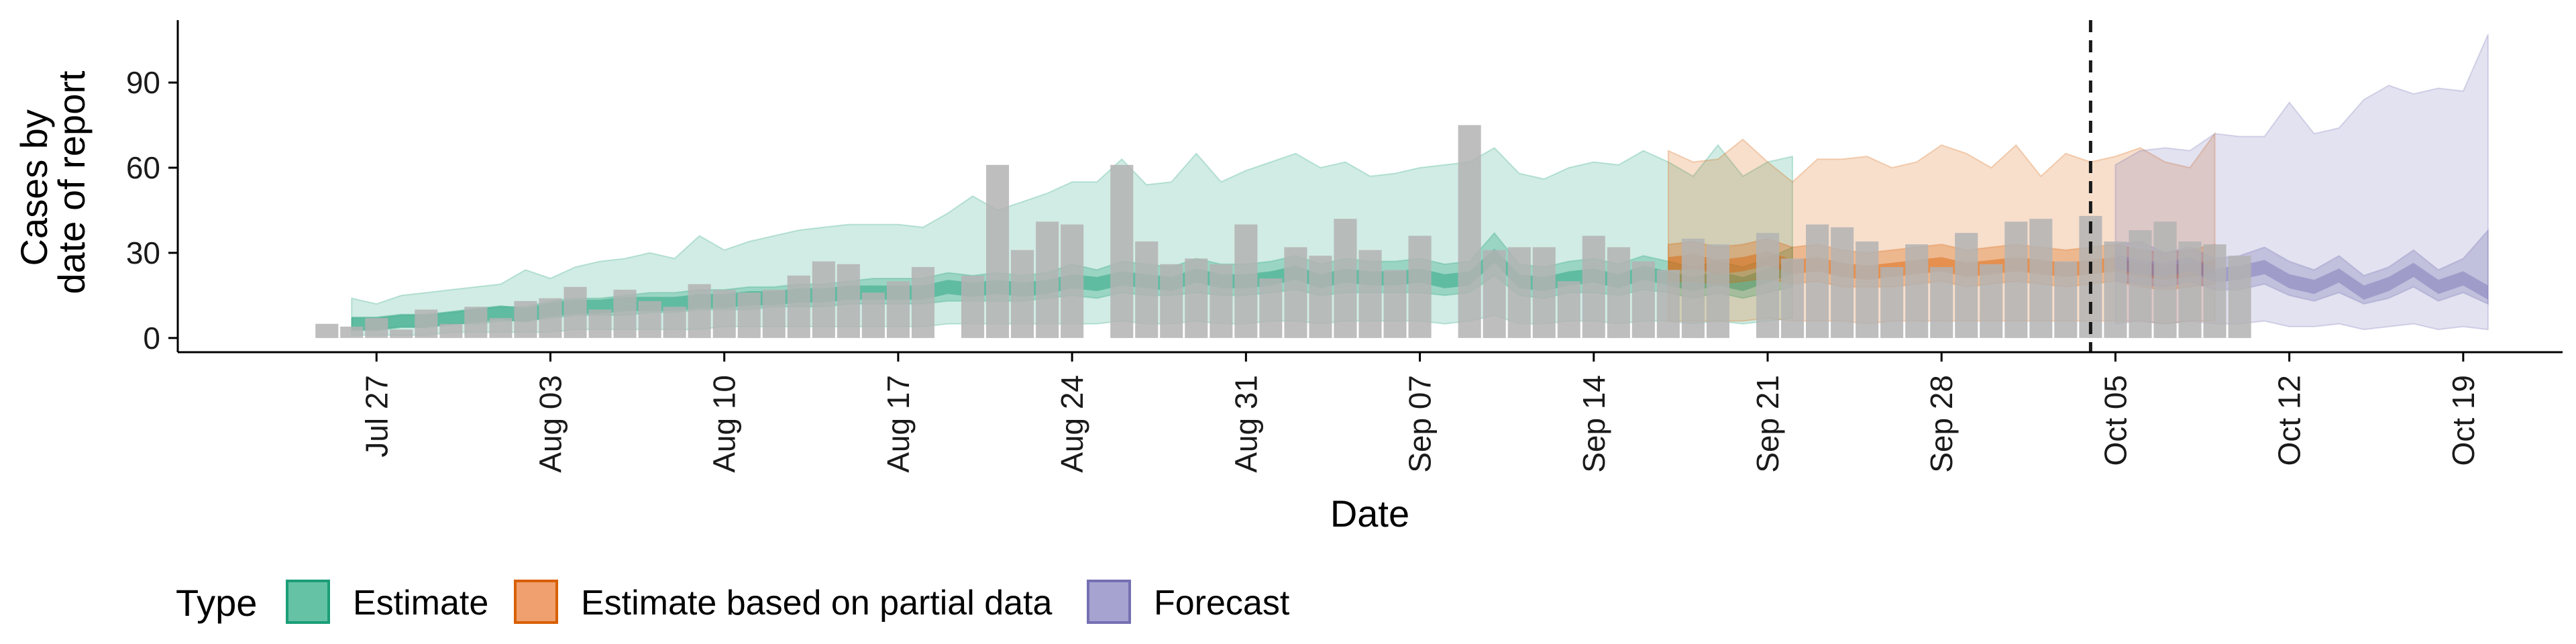  Describe the element at coordinates (1593, 424) in the screenshot. I see `x-tick-label: Sep 14` at that location.